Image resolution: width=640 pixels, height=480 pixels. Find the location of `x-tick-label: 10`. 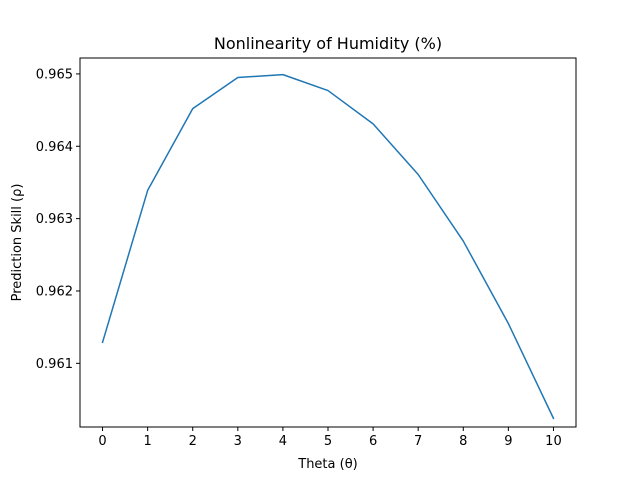

x-tick-label: 10 is located at coordinates (553, 441).